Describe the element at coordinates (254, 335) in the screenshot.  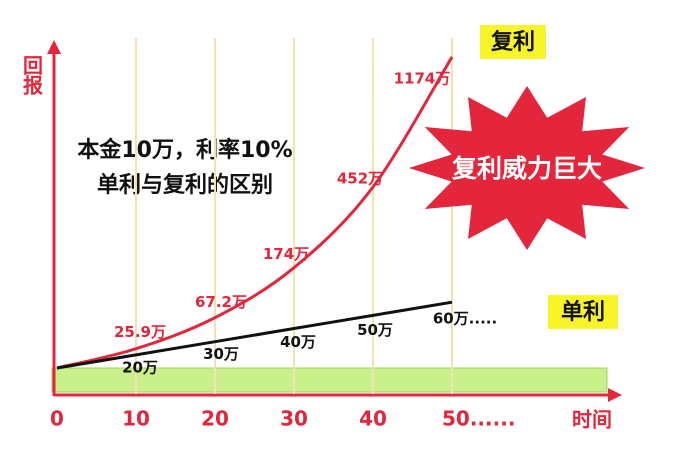
I see `series-line` at that location.